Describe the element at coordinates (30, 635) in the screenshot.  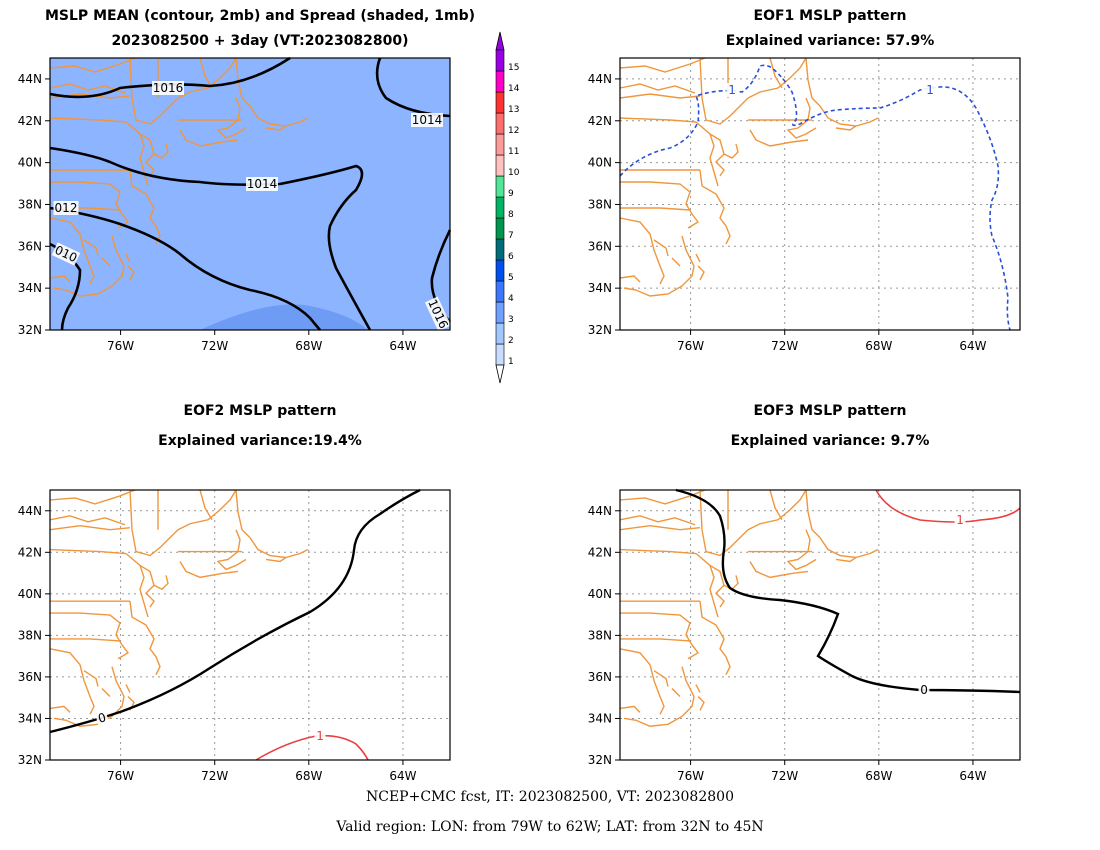
I see `lat-tick-label: 38N` at that location.